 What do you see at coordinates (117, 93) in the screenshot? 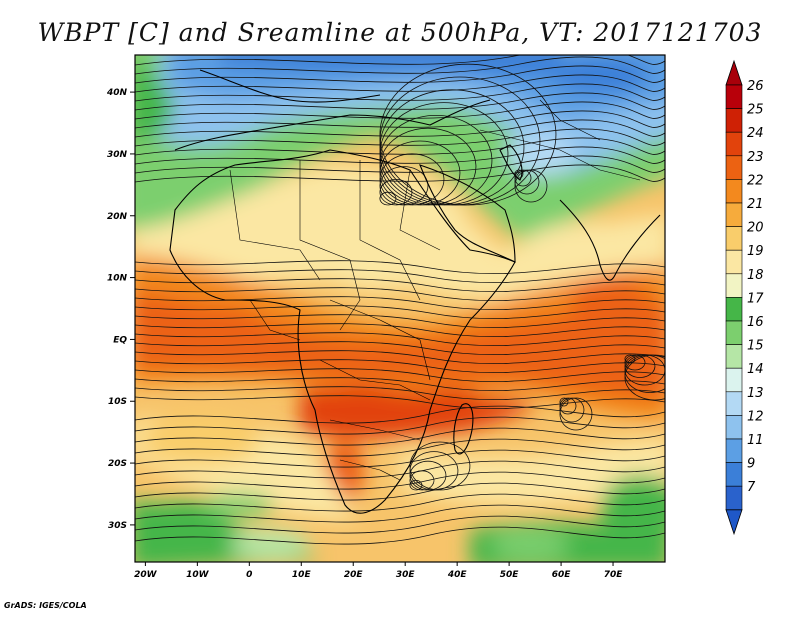
I see `lat-tick-label: 40N` at bounding box center [117, 93].